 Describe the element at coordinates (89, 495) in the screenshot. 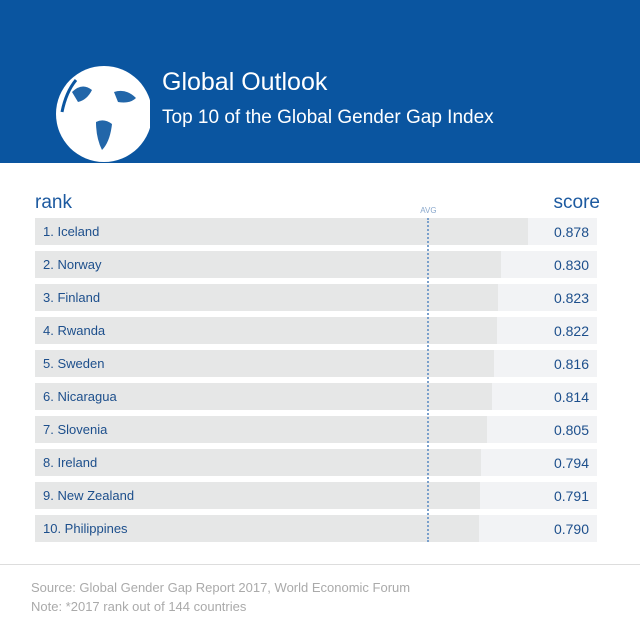

I see `category-label: 9. New Zealand` at that location.